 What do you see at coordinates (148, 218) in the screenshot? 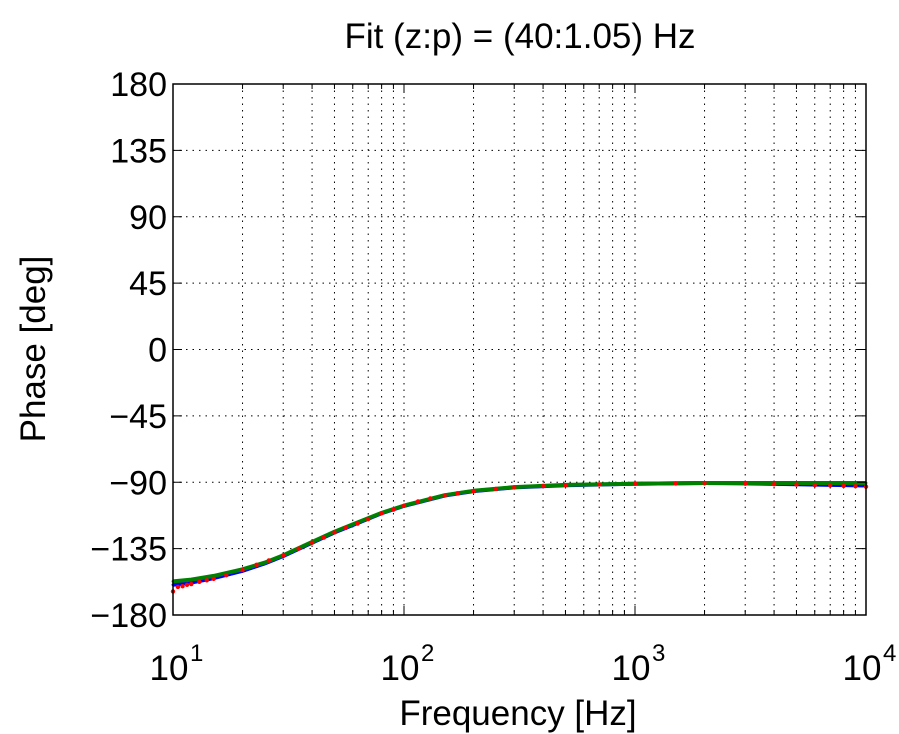
I see `y-tick-label: 90` at bounding box center [148, 218].